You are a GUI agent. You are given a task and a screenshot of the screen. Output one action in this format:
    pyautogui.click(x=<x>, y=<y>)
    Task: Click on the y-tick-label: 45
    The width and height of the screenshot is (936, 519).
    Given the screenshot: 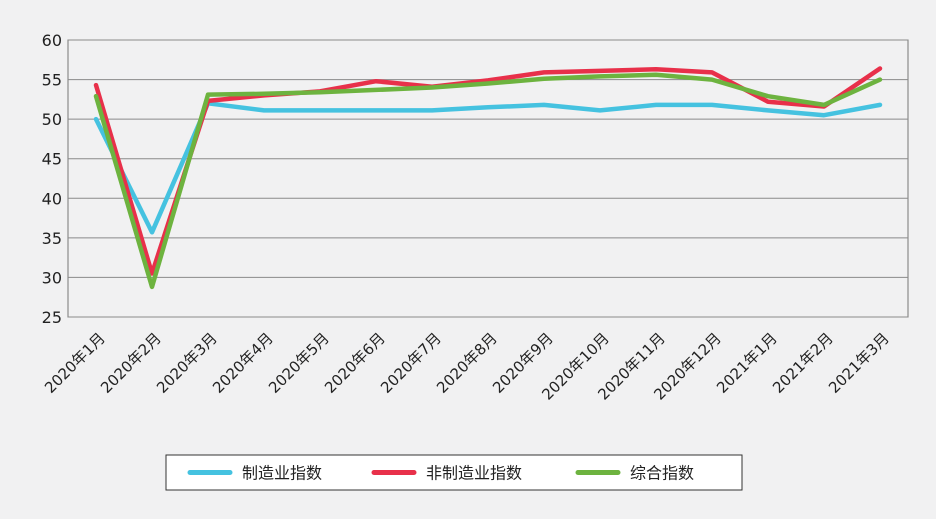 What is the action you would take?
    pyautogui.click(x=52, y=159)
    